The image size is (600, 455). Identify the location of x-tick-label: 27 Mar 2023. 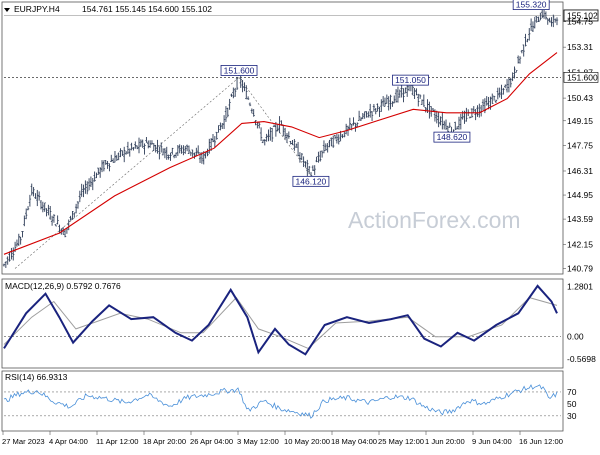
(23, 441).